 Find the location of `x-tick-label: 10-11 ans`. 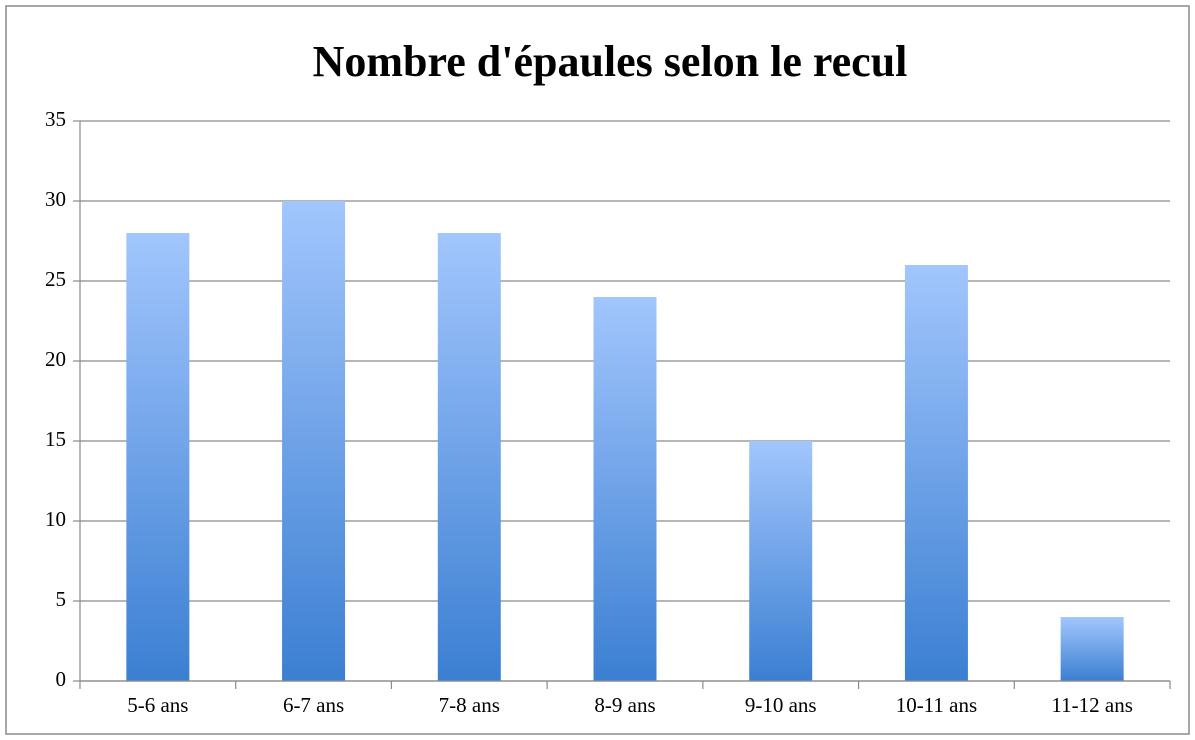

x-tick-label: 10-11 ans is located at coordinates (936, 705).